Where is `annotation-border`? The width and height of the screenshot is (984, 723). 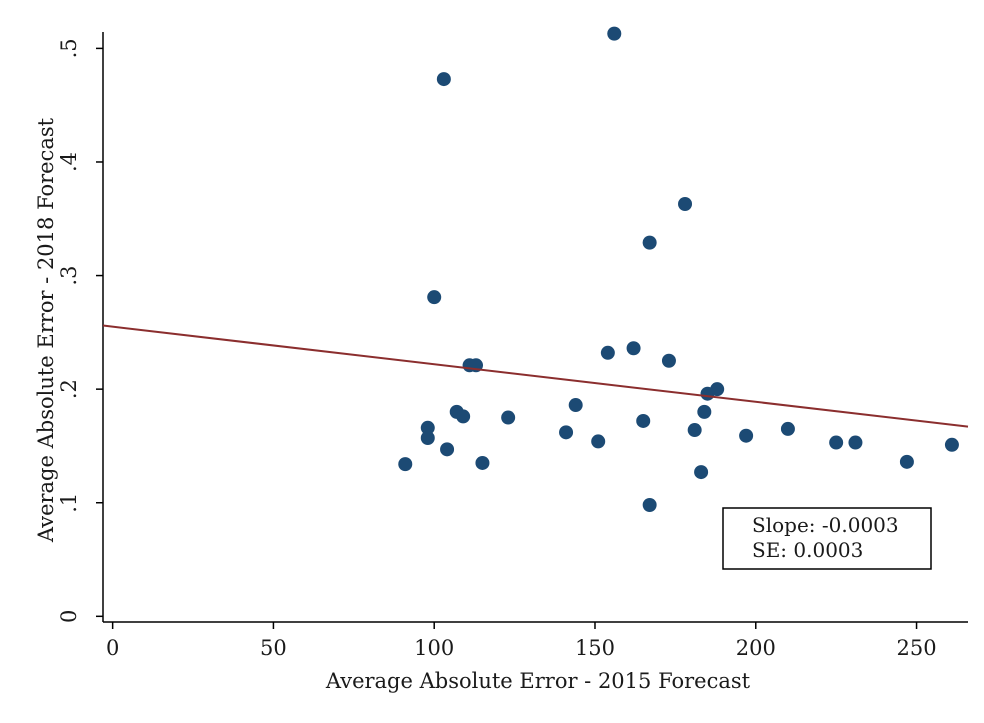
annotation-border is located at coordinates (827, 538).